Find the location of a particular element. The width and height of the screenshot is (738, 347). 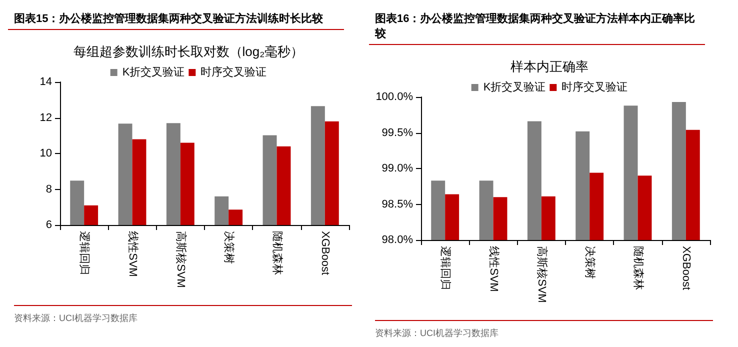

y-tick-label: 14 is located at coordinates (46, 82).